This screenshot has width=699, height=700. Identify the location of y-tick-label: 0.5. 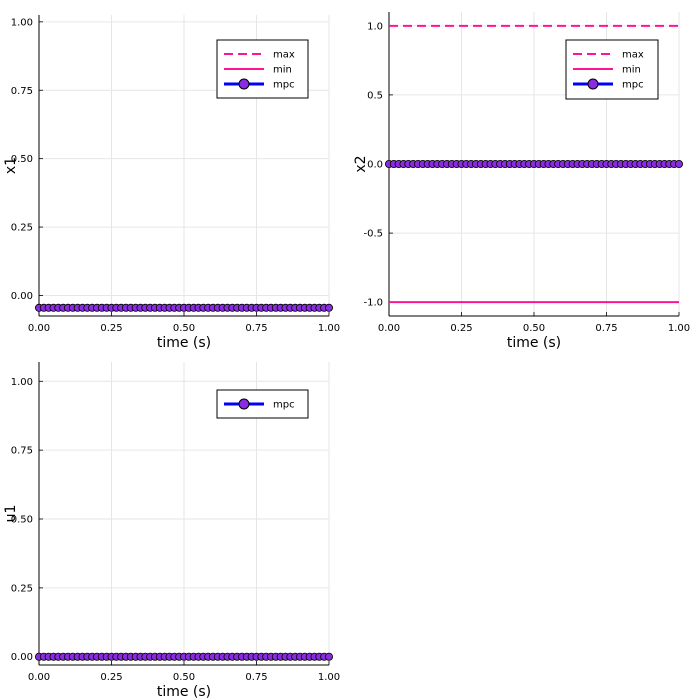
(375, 95).